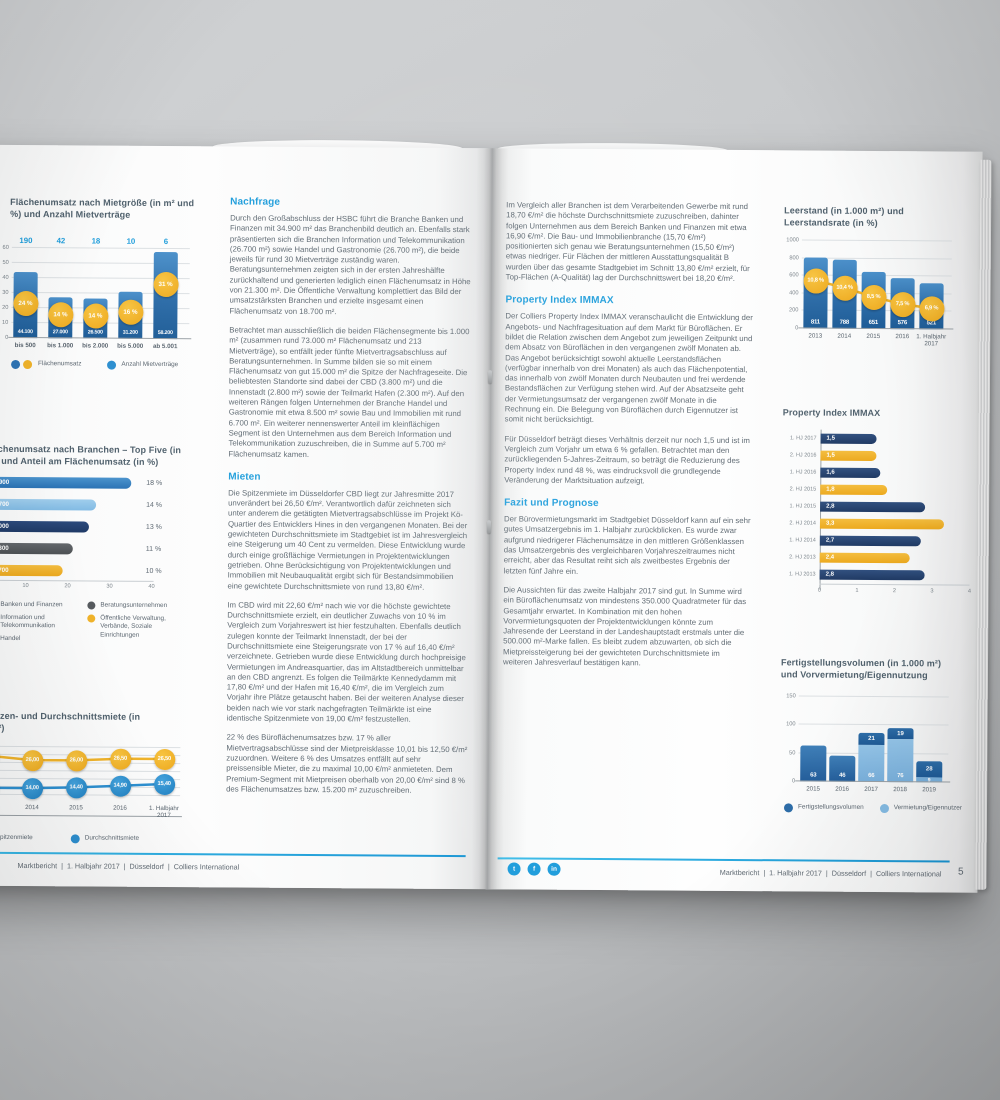  Describe the element at coordinates (929, 769) in the screenshot. I see `bar-segment-dark: 28` at that location.